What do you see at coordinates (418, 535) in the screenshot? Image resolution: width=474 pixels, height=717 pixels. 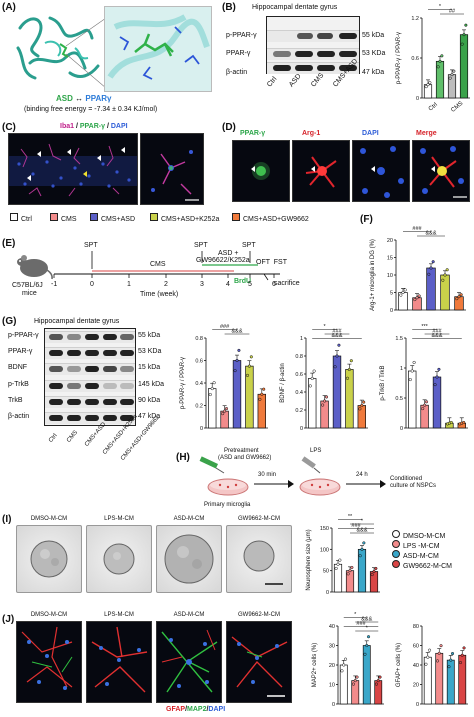 I see `legend-item: DMSO-M-CM` at bounding box center [418, 535].